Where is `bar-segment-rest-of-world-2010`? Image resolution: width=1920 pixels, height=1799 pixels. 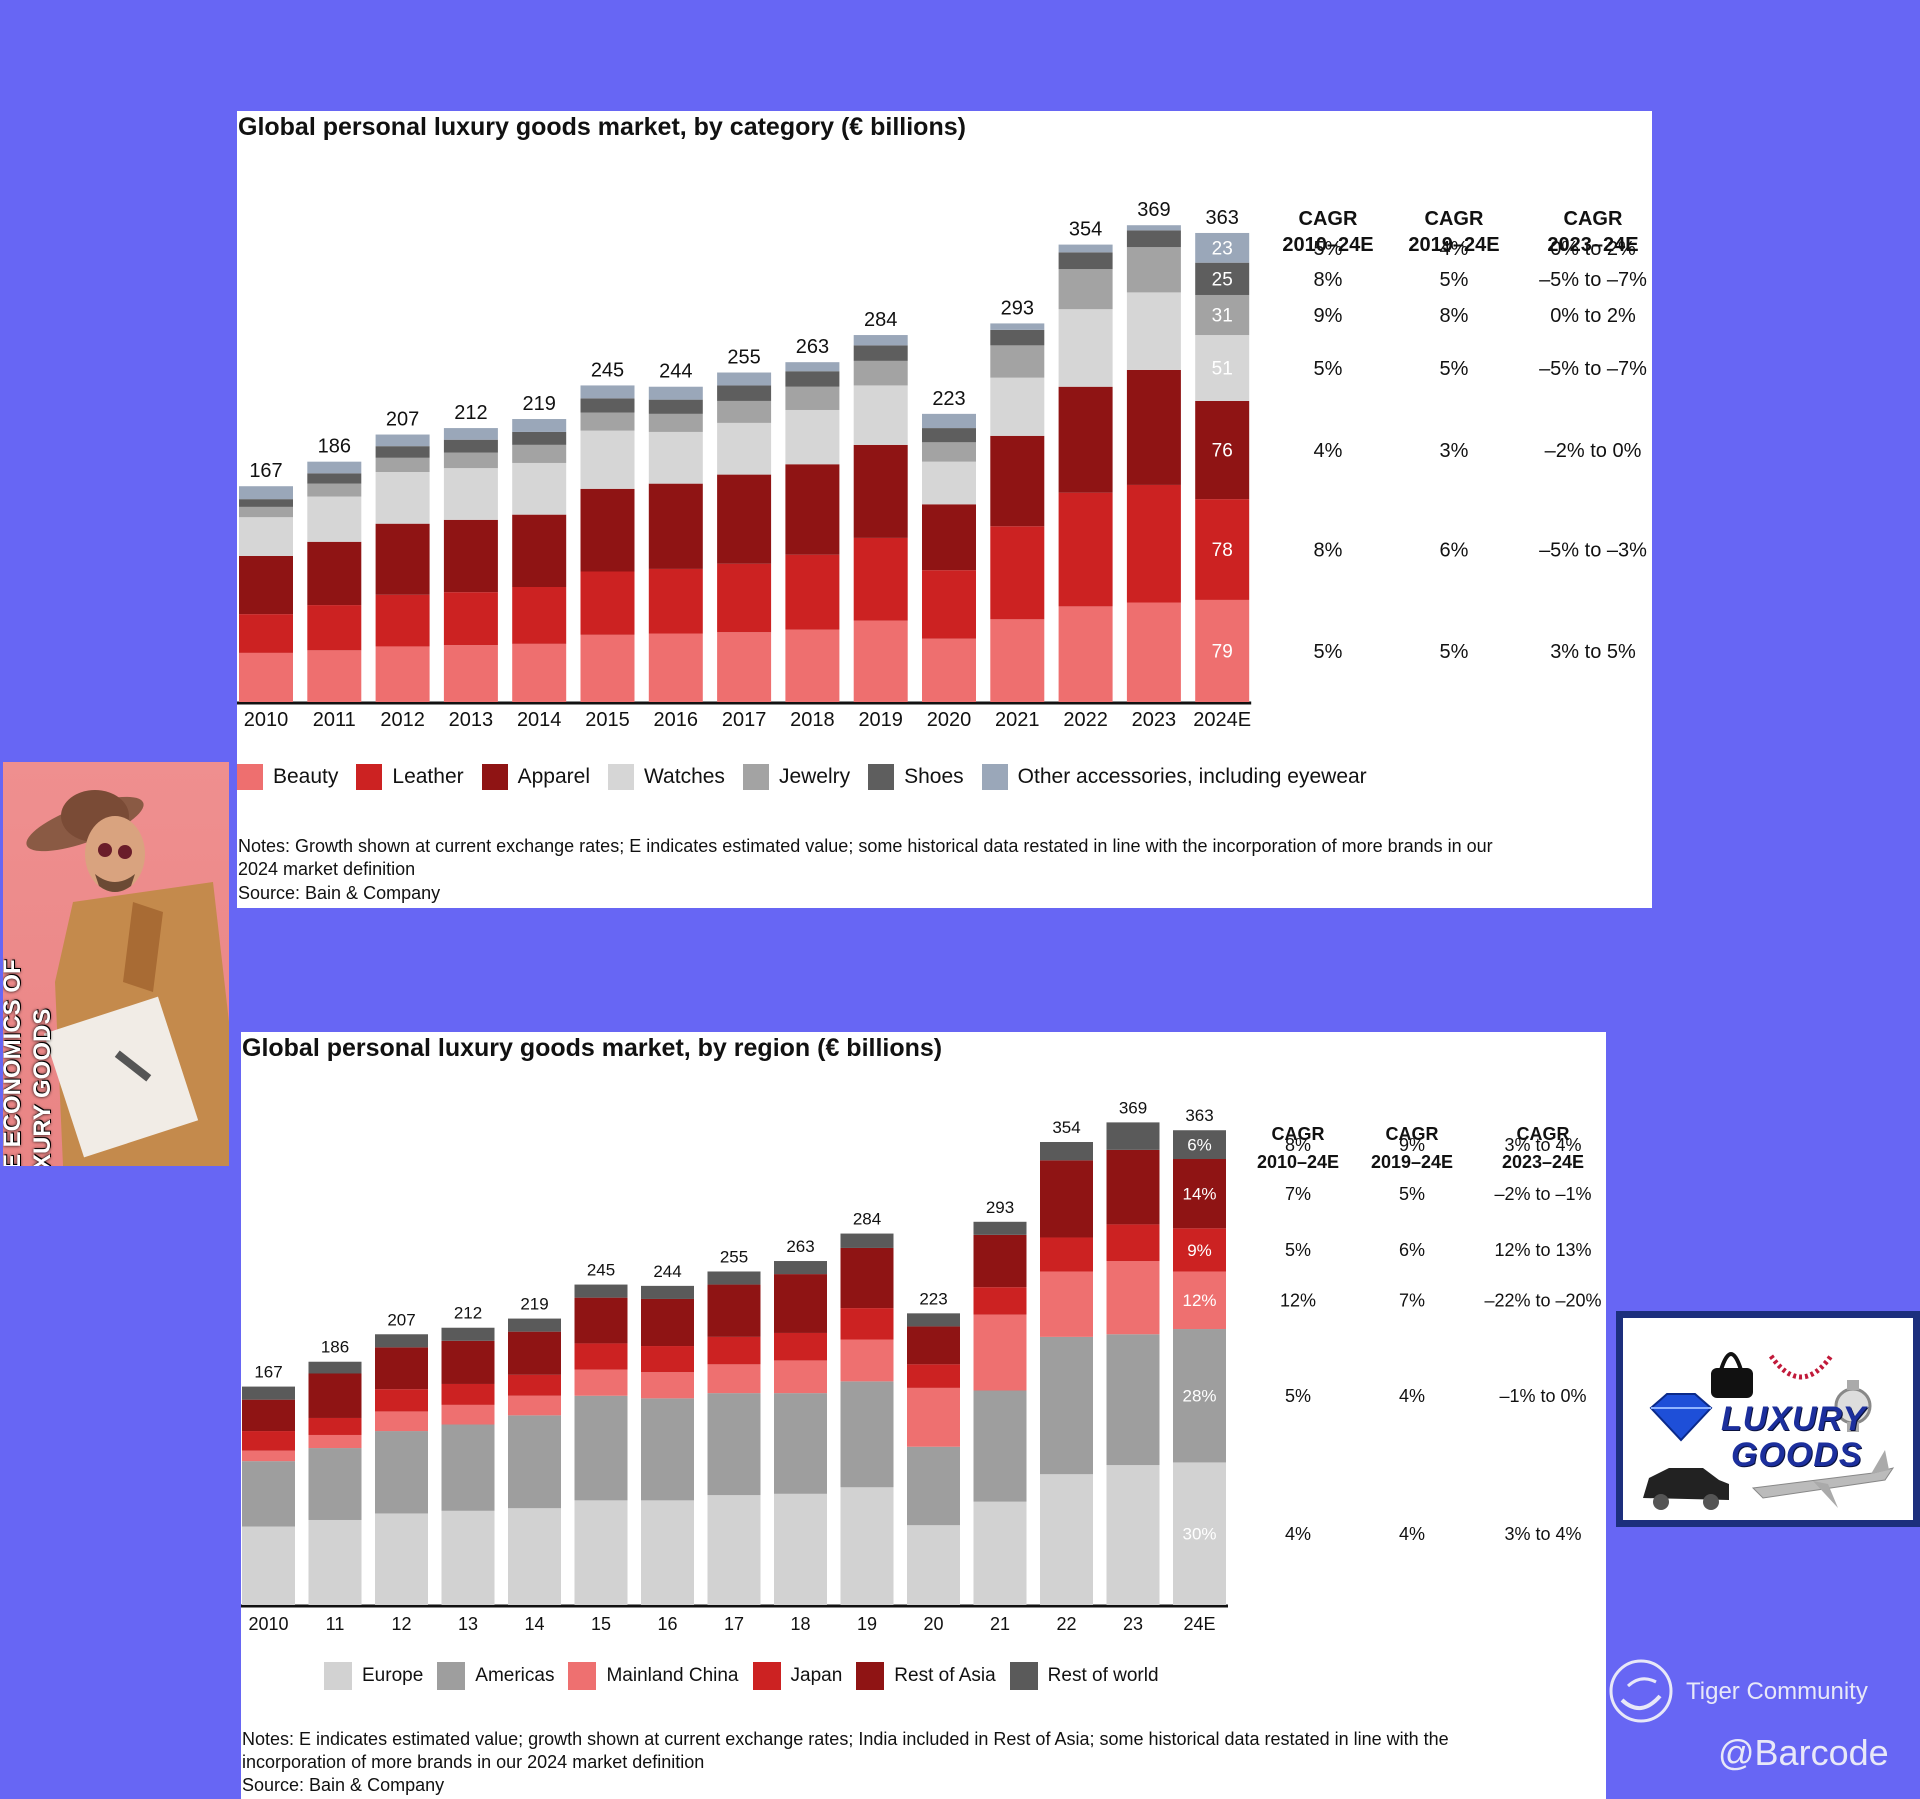
bar-segment-rest-of-world-2010 is located at coordinates (268, 1393).